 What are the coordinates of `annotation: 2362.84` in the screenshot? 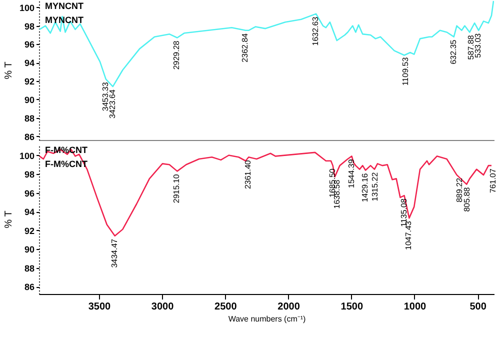 It's located at (245, 47).